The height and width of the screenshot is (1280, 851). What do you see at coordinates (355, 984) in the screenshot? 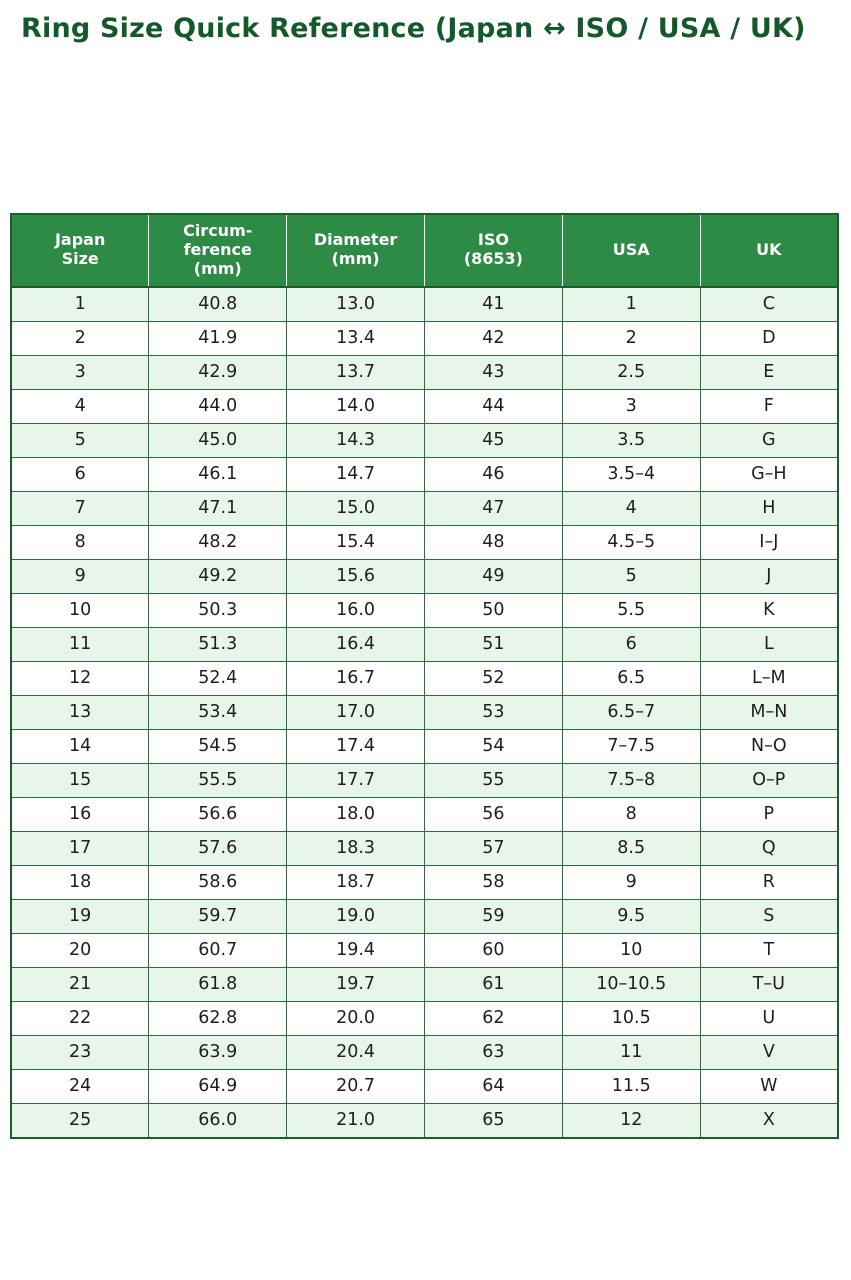
I see `table-cell: 19.7` at bounding box center [355, 984].